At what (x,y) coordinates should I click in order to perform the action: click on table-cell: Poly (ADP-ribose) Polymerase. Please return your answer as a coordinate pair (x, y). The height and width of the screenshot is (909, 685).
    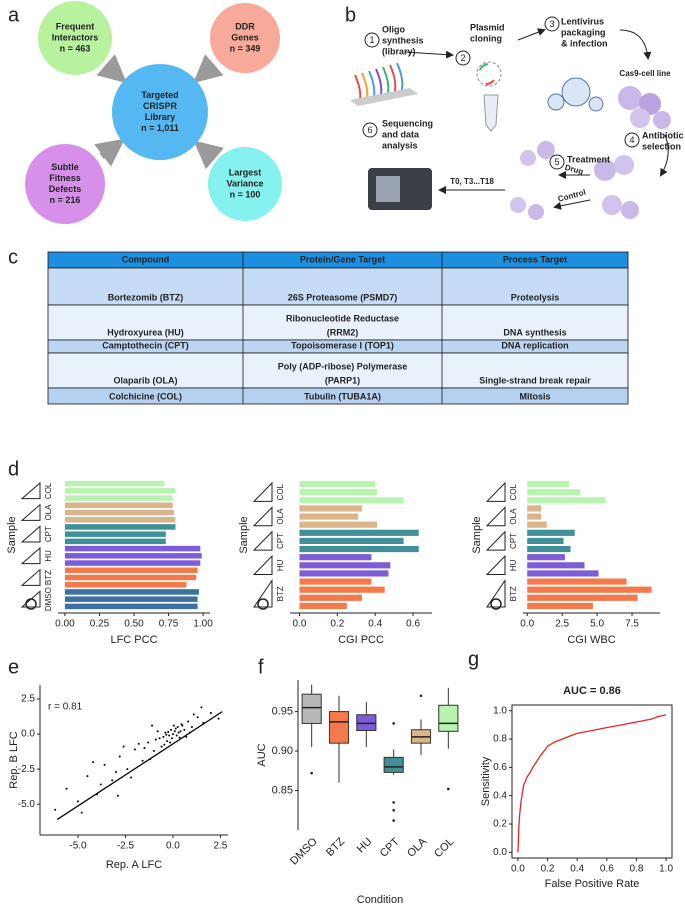
    Looking at the image, I should click on (343, 366).